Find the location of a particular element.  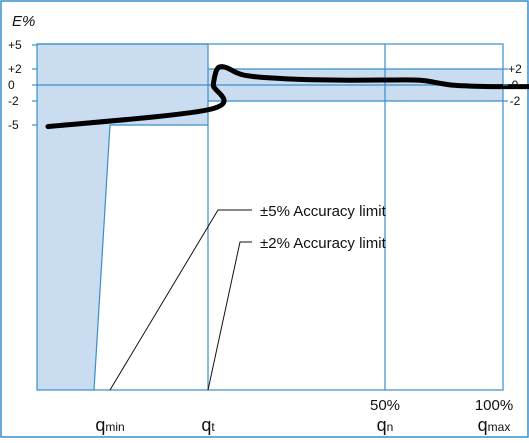

x-axis-labels: qmin qt 50%qn 100%qmax is located at coordinates (304, 416).